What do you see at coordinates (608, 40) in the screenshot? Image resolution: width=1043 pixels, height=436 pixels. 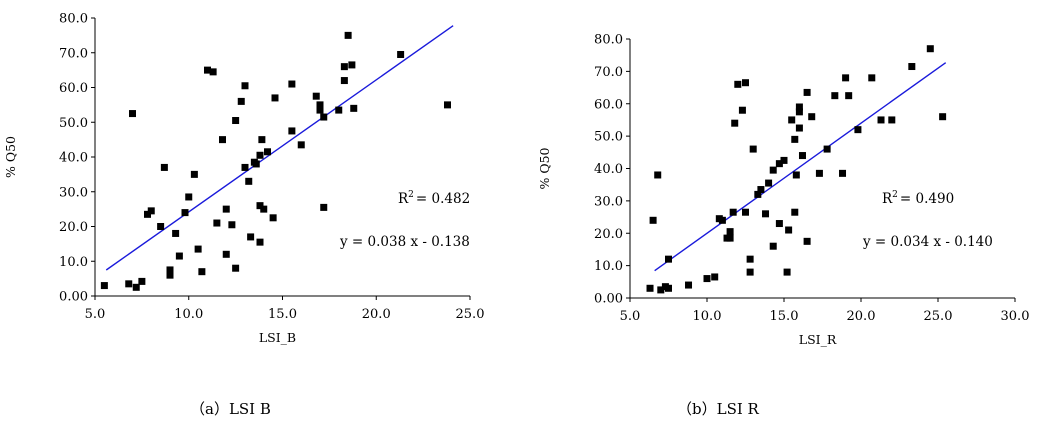 I see `y-tick-label: 80.0` at bounding box center [608, 40].